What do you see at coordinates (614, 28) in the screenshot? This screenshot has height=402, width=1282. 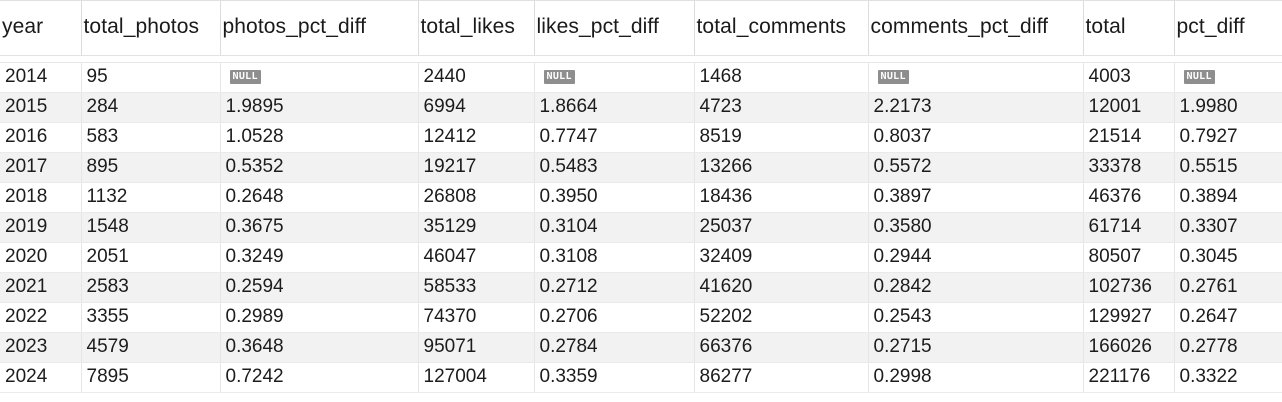 I see `column-header-likes-pct-diff: likes_pct_diff` at bounding box center [614, 28].